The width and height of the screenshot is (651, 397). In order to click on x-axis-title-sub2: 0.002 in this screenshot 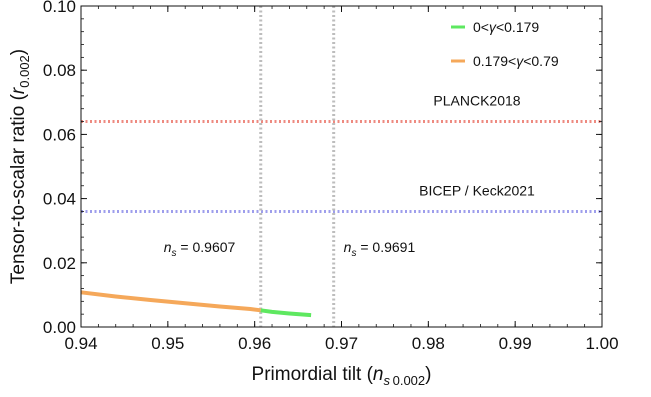, I will do `click(409, 380)`.